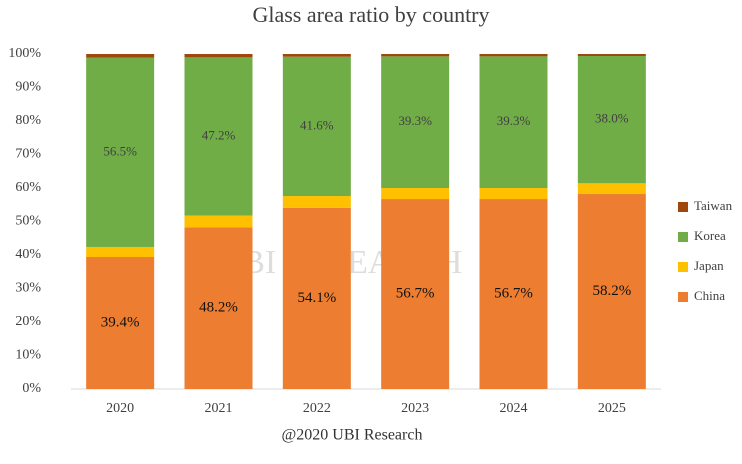 The height and width of the screenshot is (464, 742). I want to click on y-tick-label: 10%, so click(28, 355).